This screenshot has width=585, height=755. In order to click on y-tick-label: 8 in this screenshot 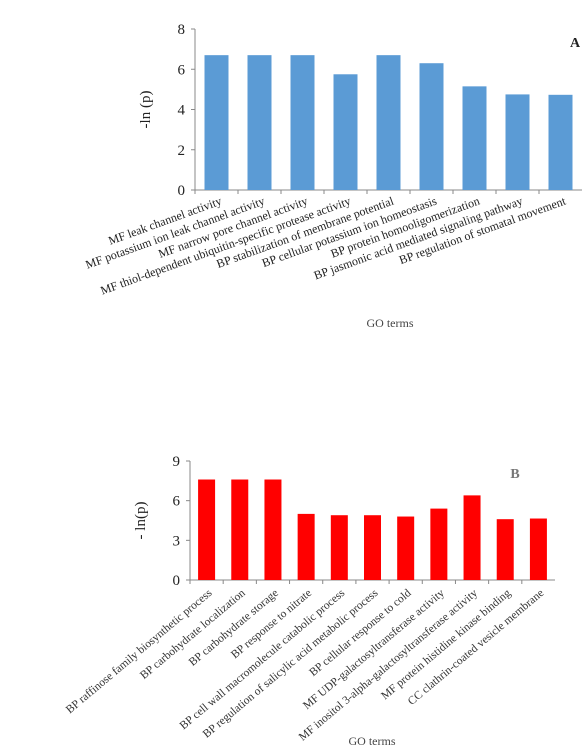, I will do `click(182, 30)`.